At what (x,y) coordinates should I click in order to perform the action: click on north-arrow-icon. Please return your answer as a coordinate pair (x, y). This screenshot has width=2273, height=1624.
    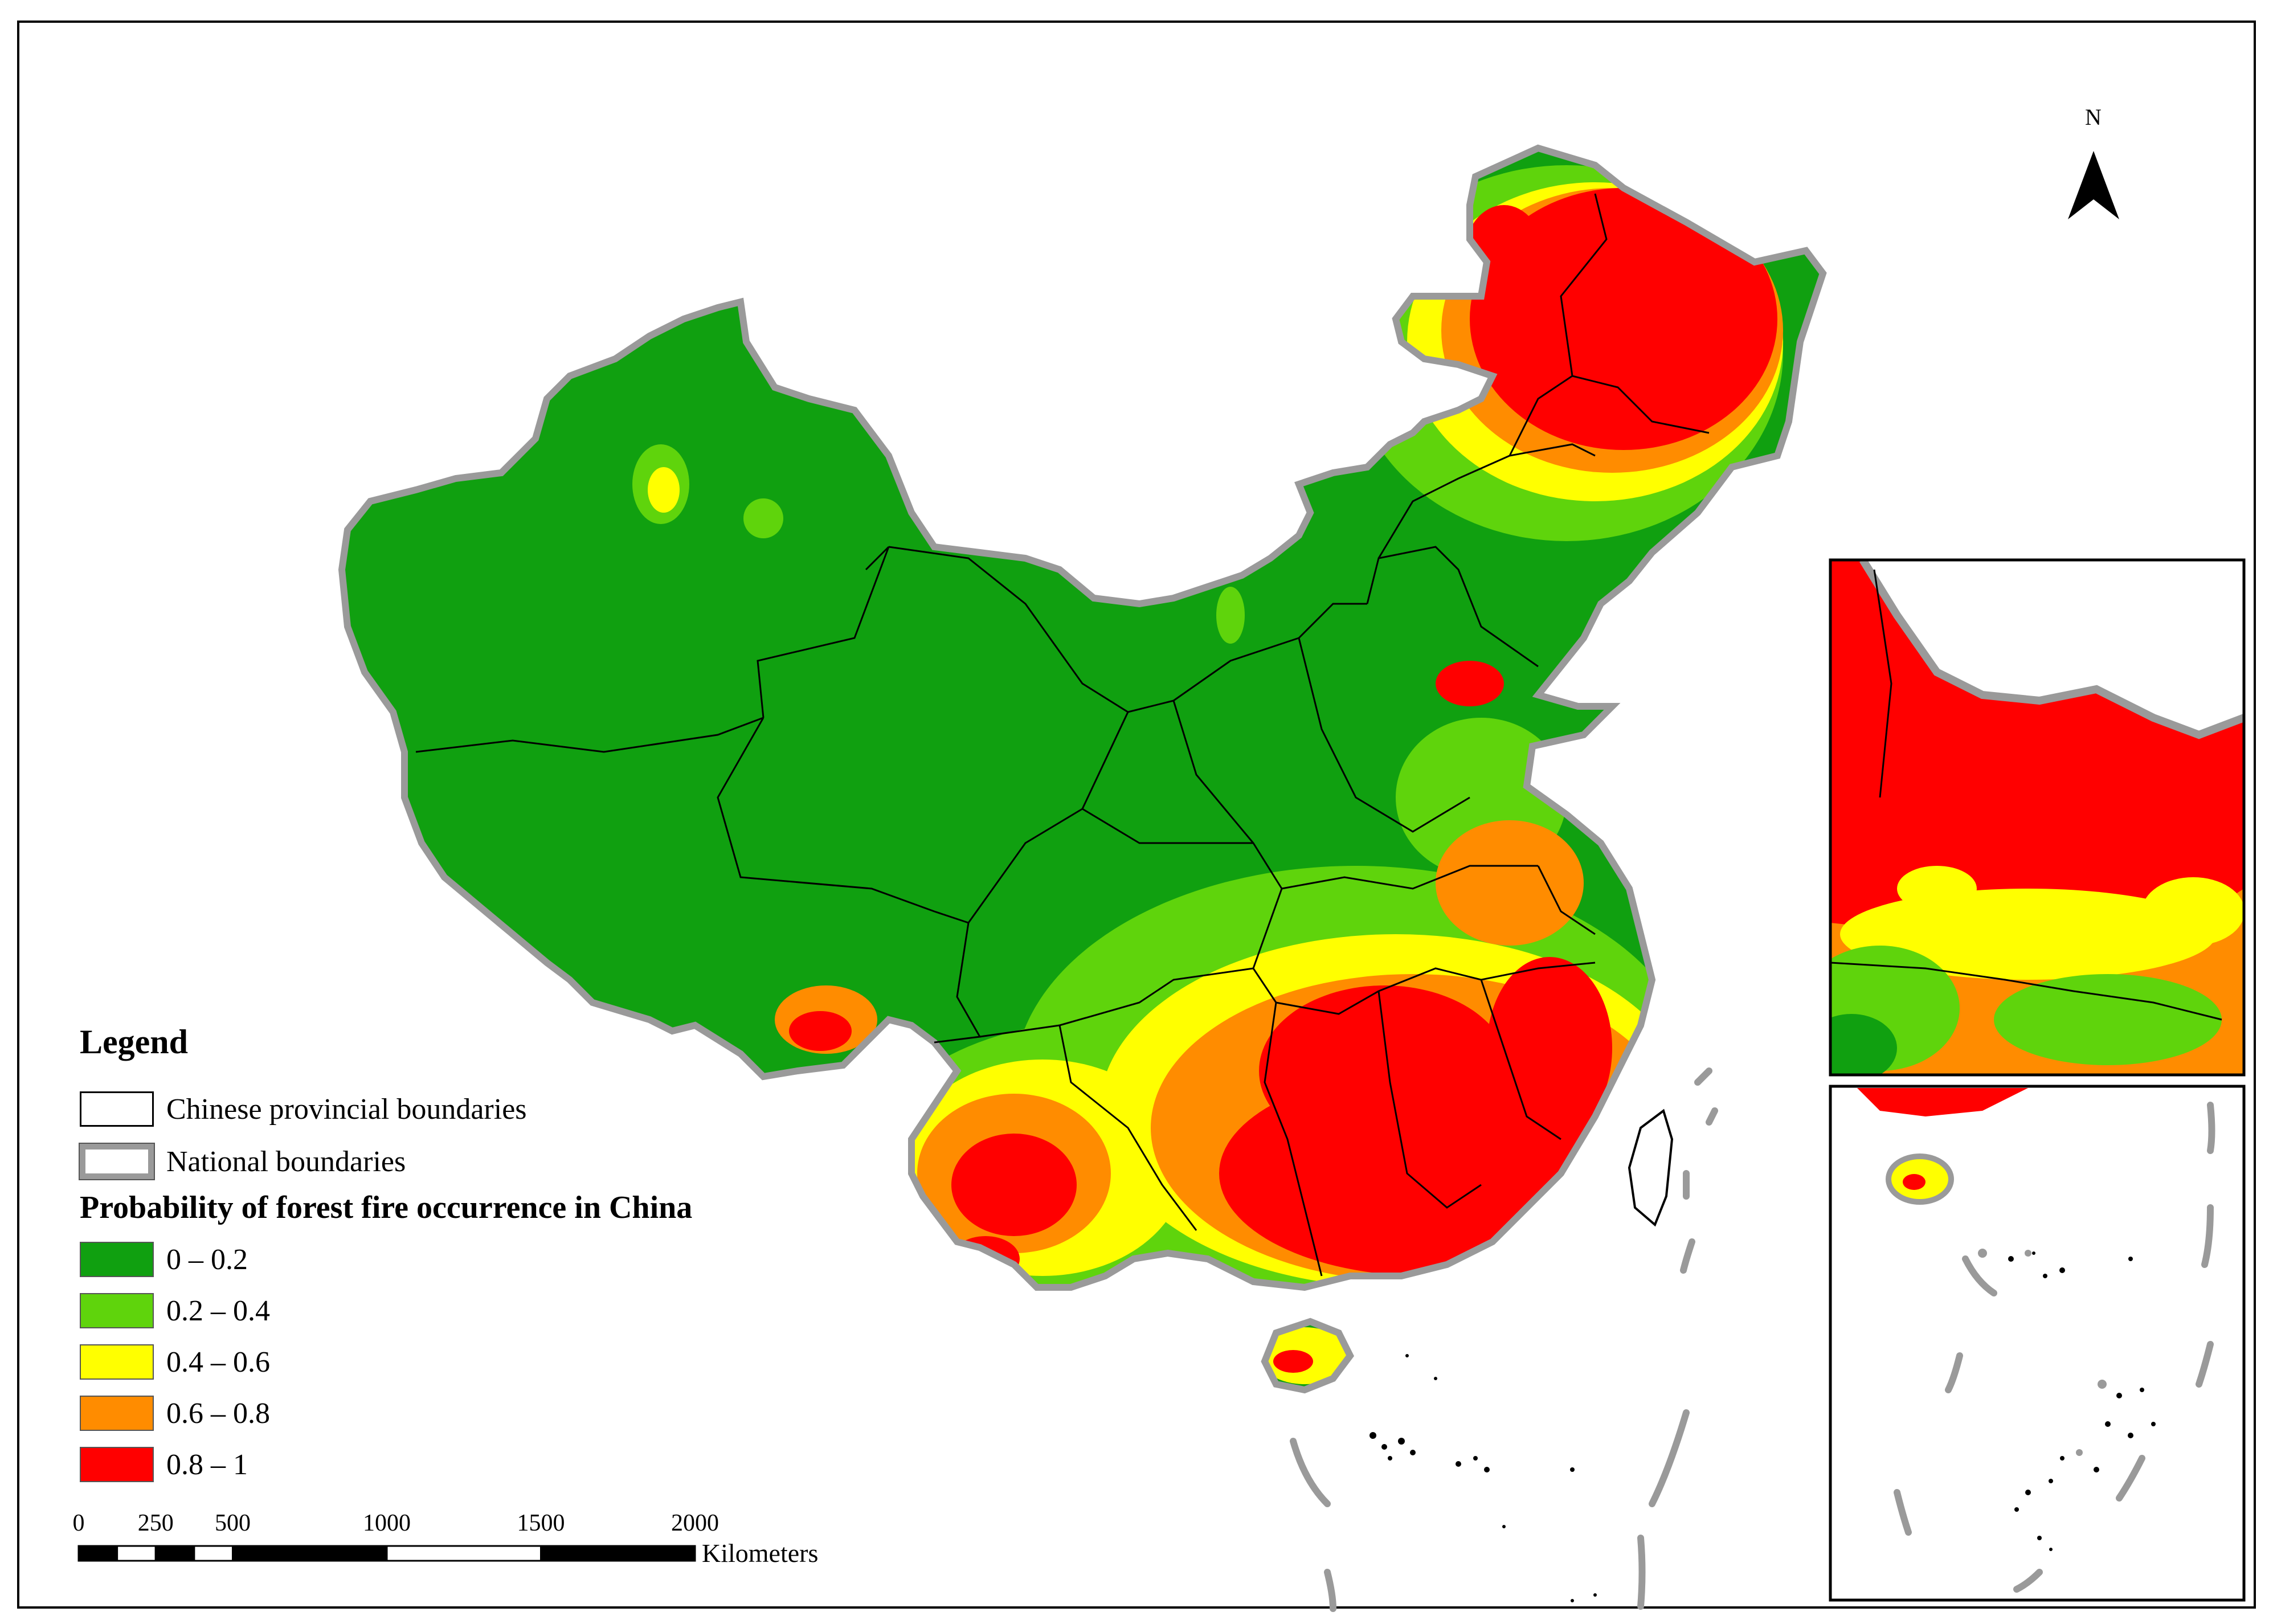
    Looking at the image, I should click on (2093, 185).